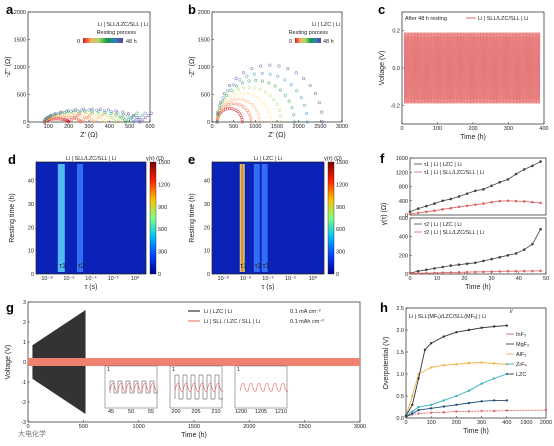 Image resolution: width=554 pixels, height=446 pixels. I want to click on panel-e-peak-label: τ1, so click(243, 266).